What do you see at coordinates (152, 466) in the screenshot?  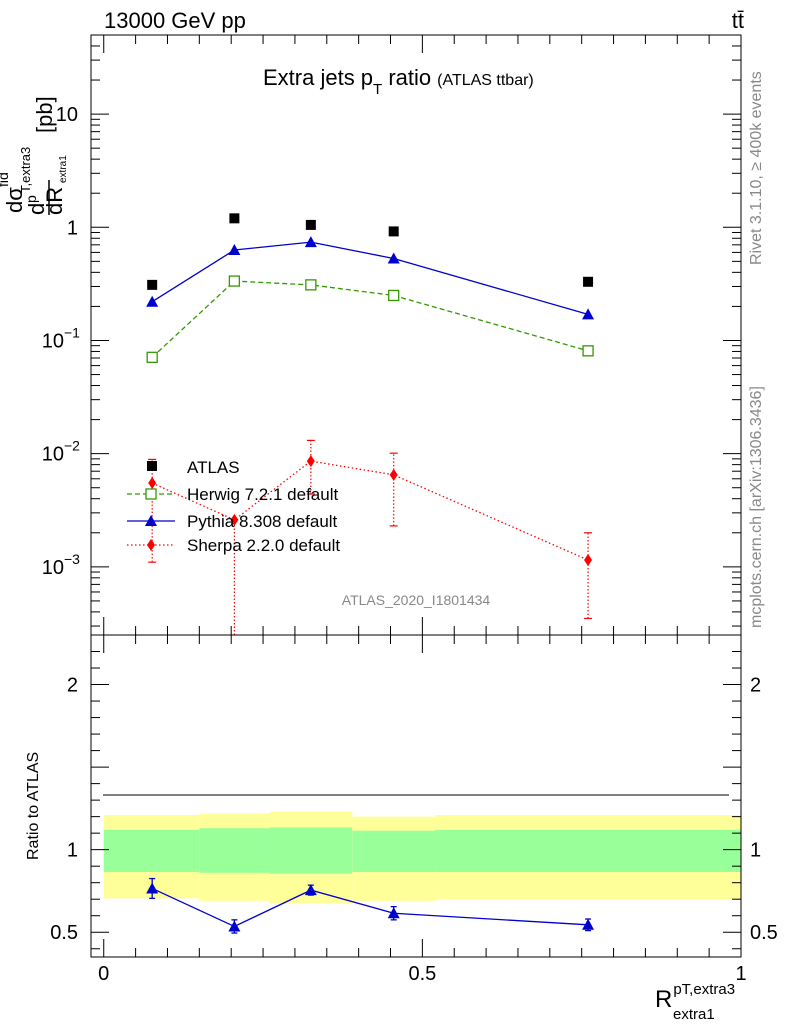 I see `legend-marker-atlas` at bounding box center [152, 466].